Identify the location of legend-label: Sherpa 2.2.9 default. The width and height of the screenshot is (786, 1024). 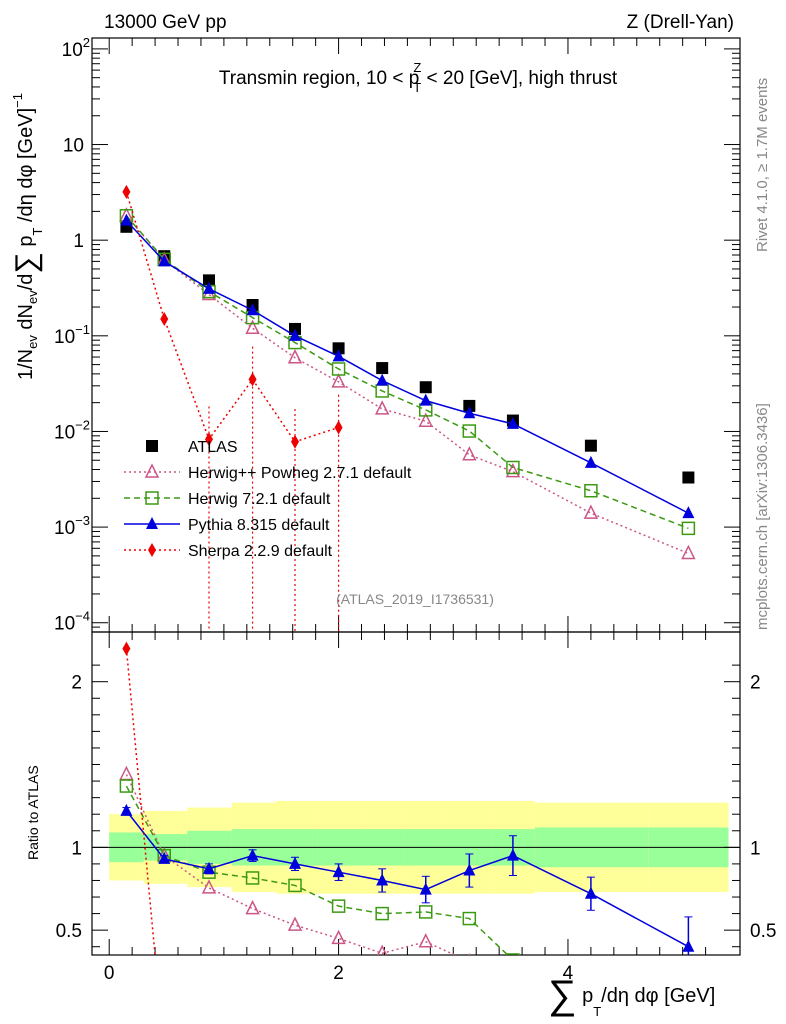
(260, 551).